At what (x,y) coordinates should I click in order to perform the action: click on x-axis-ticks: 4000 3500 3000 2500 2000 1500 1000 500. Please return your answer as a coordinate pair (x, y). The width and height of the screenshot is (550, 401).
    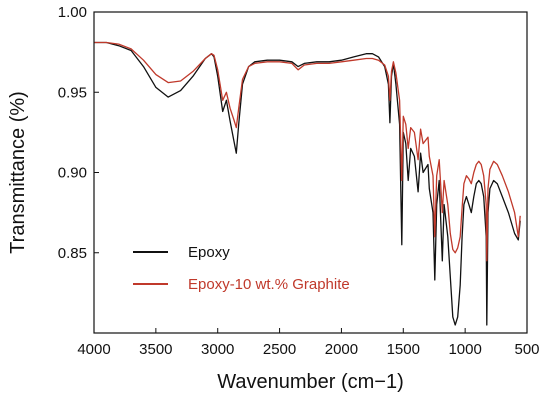
    Looking at the image, I should click on (308, 343).